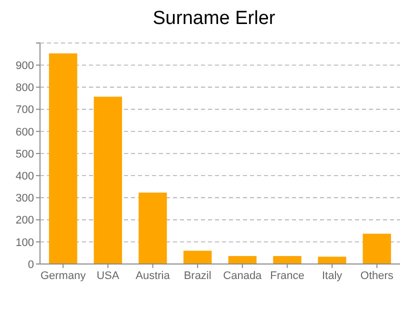 The image size is (408, 315). What do you see at coordinates (108, 276) in the screenshot?
I see `x-tick-label: USA` at bounding box center [108, 276].